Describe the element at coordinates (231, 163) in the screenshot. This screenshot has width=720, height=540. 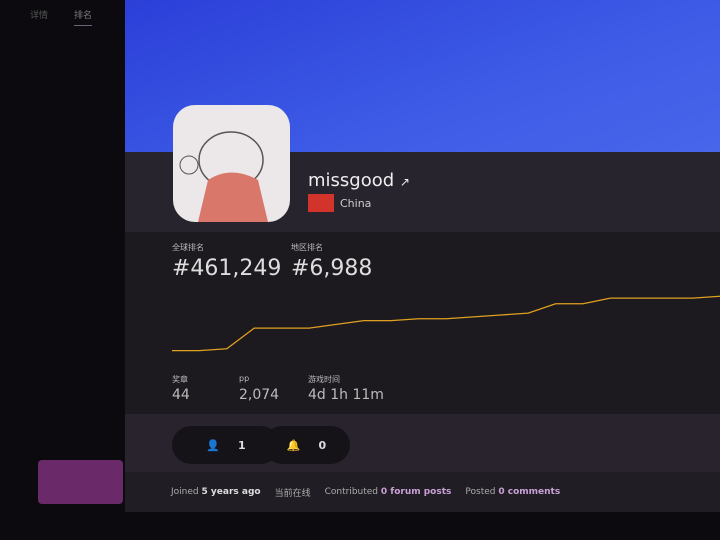
I see `avatar` at that location.